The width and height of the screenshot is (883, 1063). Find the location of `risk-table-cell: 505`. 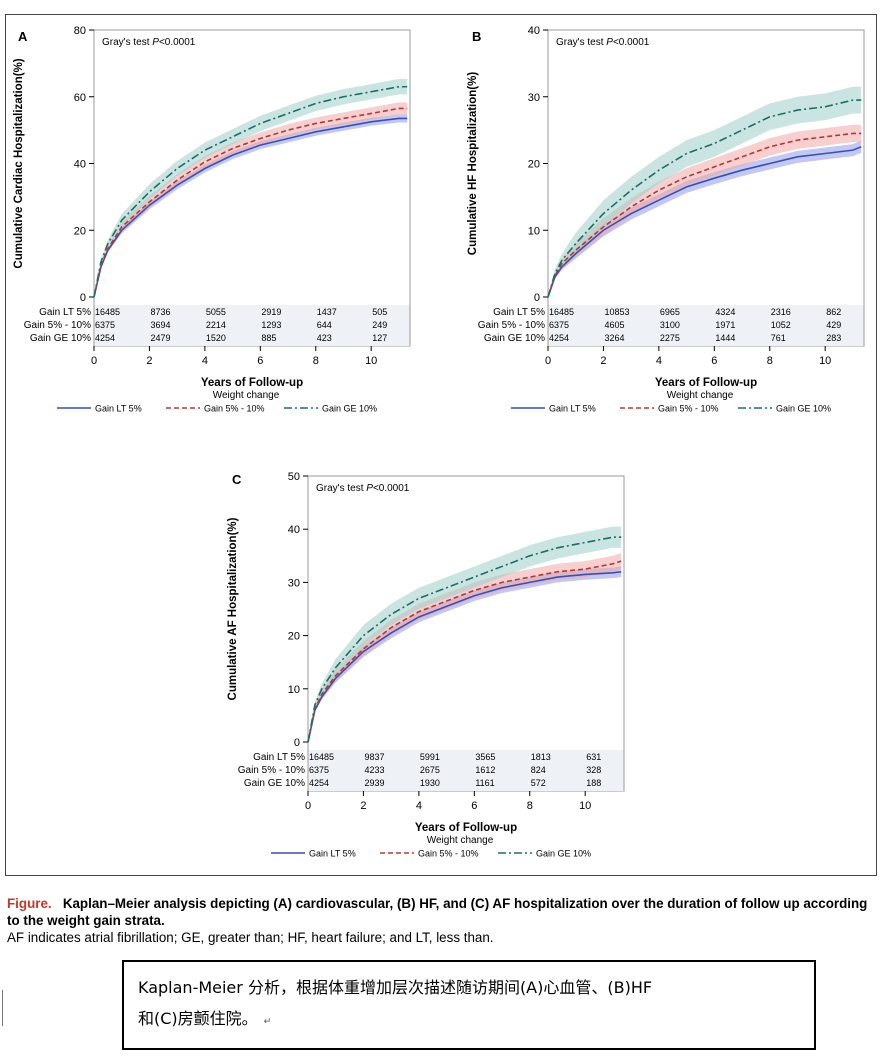

risk-table-cell: 505 is located at coordinates (379, 312).